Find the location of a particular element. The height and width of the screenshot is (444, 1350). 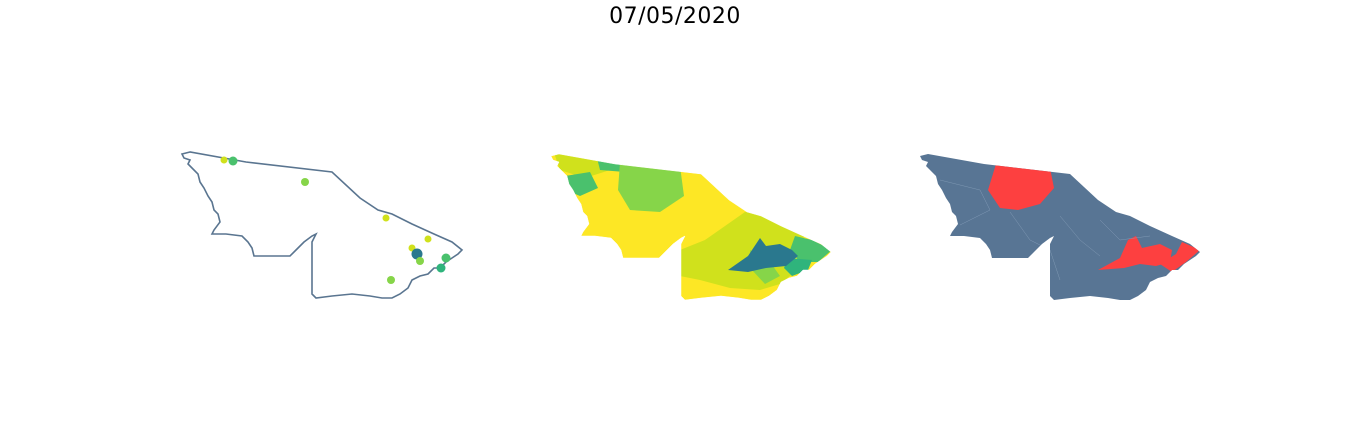

region-highlight-north is located at coordinates (1021, 187).